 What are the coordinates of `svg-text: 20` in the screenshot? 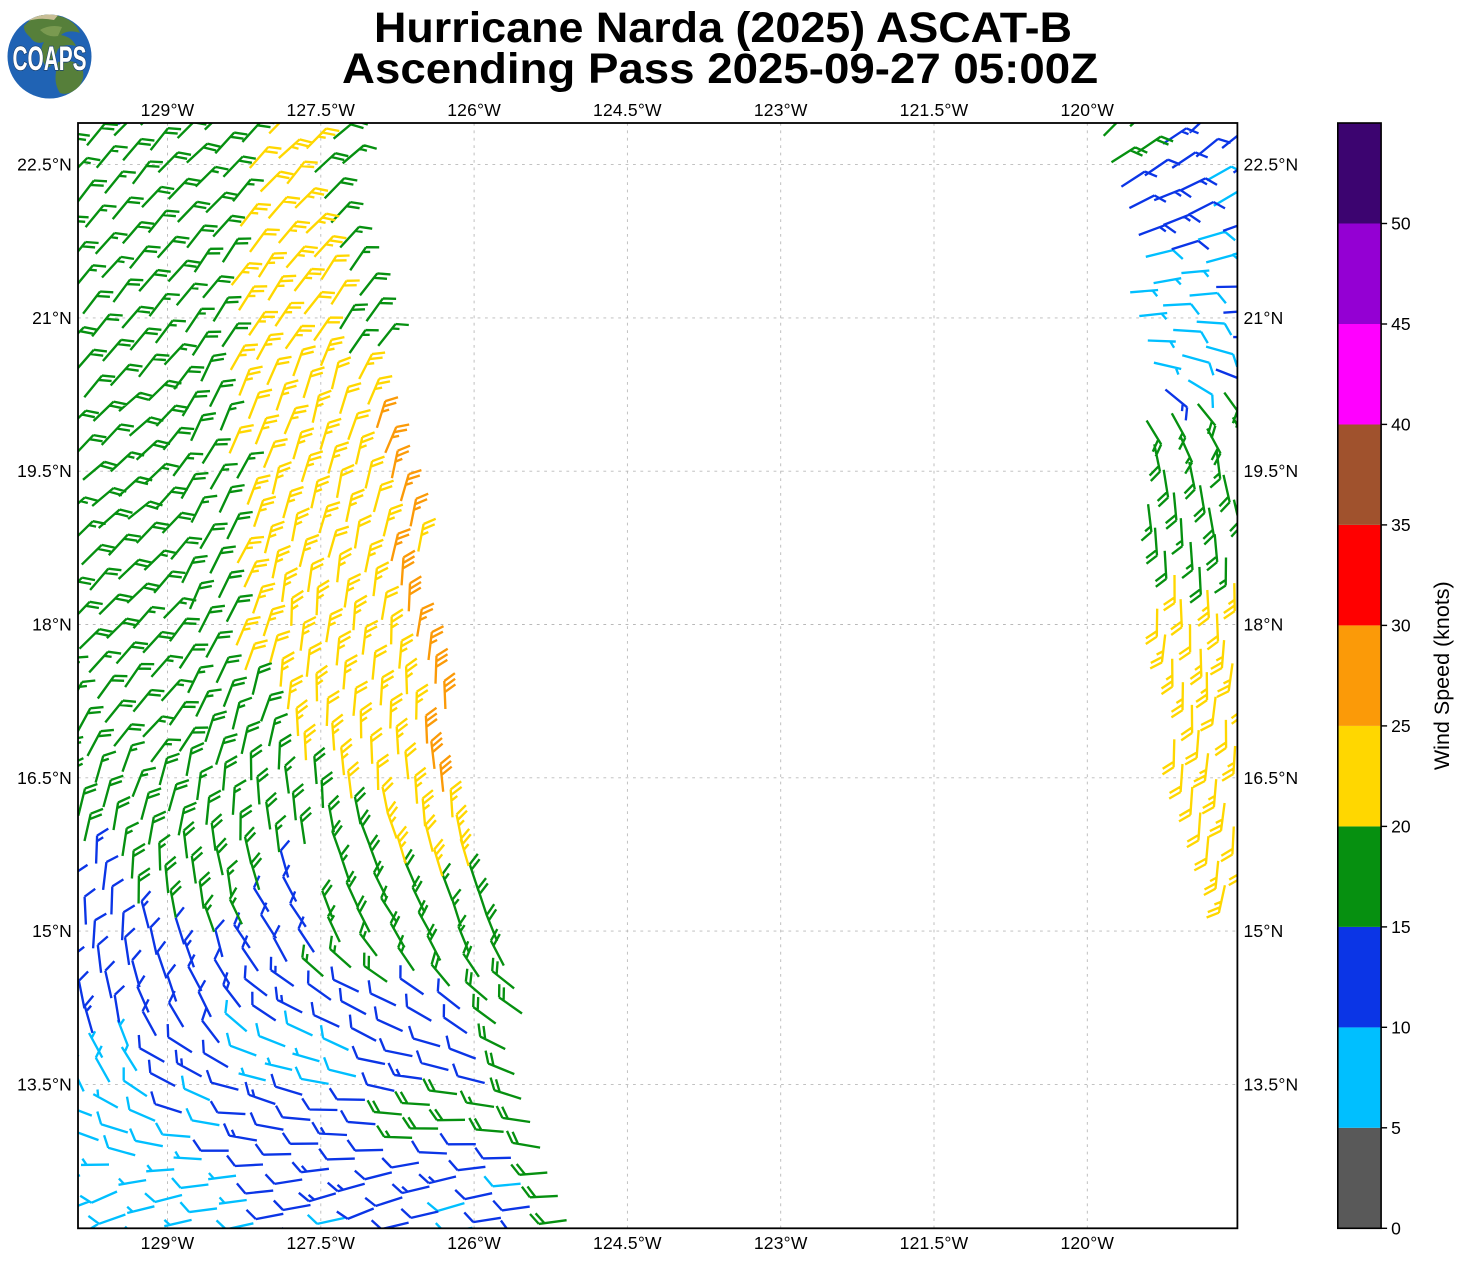 It's located at (1401, 826).